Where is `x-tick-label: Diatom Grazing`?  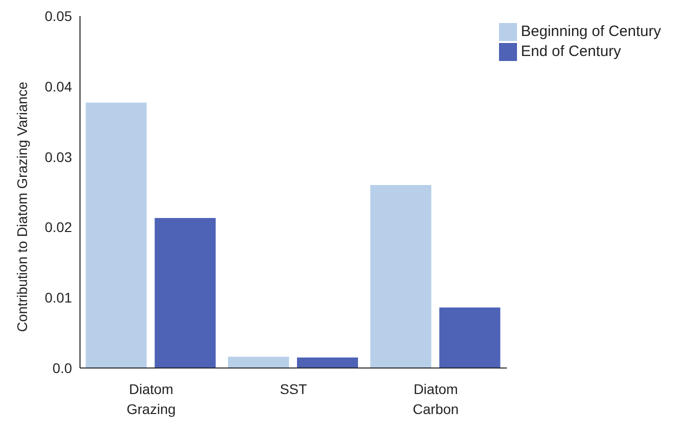
x-tick-label: Diatom Grazing is located at coordinates (151, 399).